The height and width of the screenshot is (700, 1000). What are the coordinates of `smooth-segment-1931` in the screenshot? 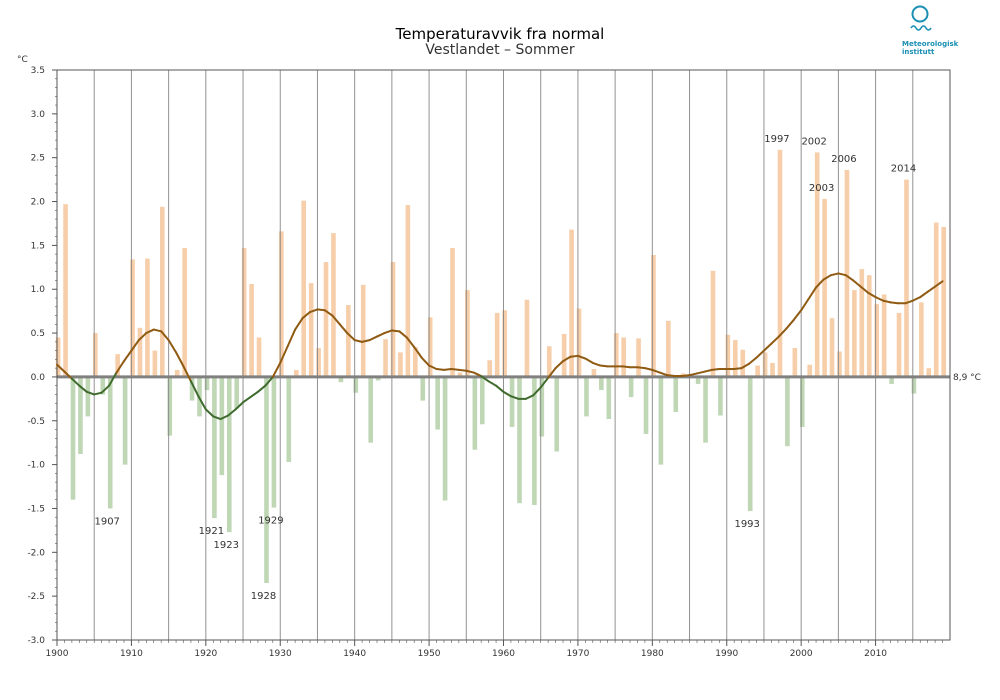 It's located at (291, 338).